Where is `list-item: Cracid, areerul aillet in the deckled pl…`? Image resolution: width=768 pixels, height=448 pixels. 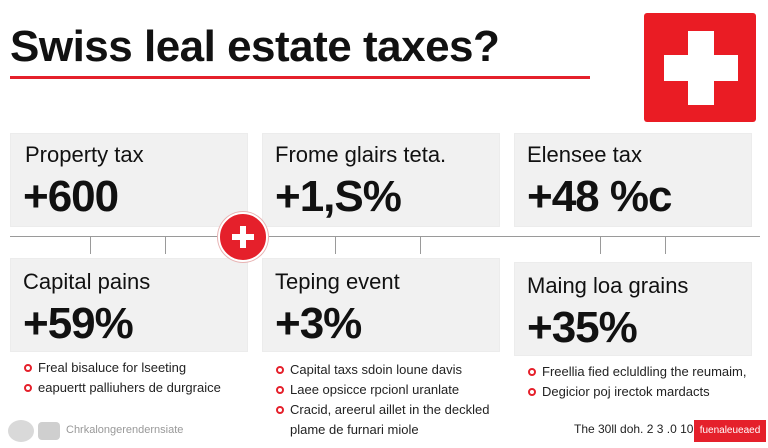
list-item: Cracid, areerul aillet in the deckled pl… is located at coordinates (382, 420).